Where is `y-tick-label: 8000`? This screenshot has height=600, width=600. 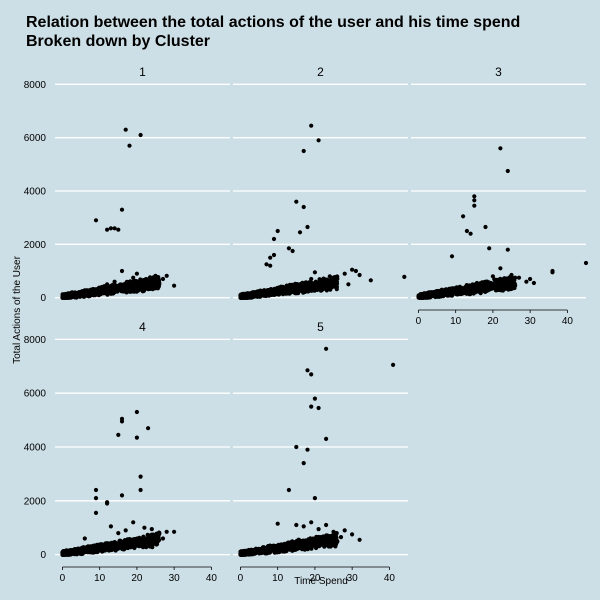
y-tick-label: 8000 is located at coordinates (35, 85).